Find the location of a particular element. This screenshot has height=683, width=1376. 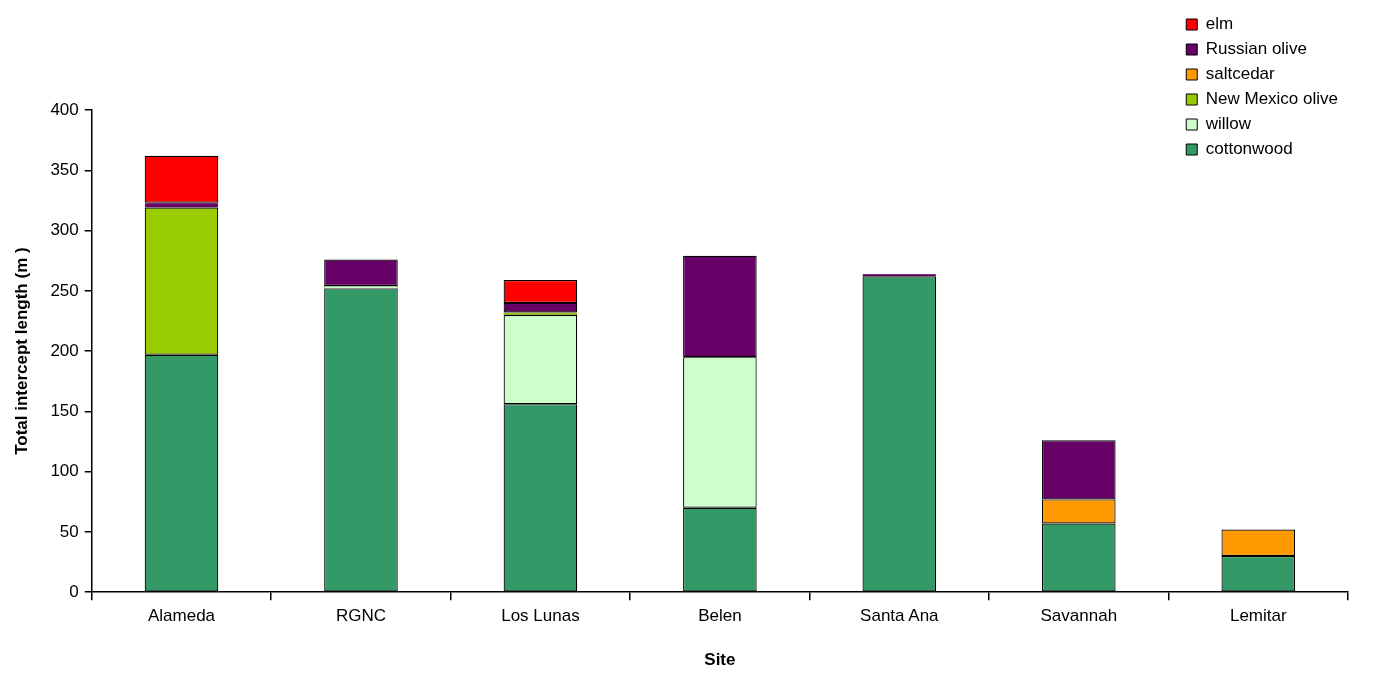

legend-label: willow is located at coordinates (1228, 124).